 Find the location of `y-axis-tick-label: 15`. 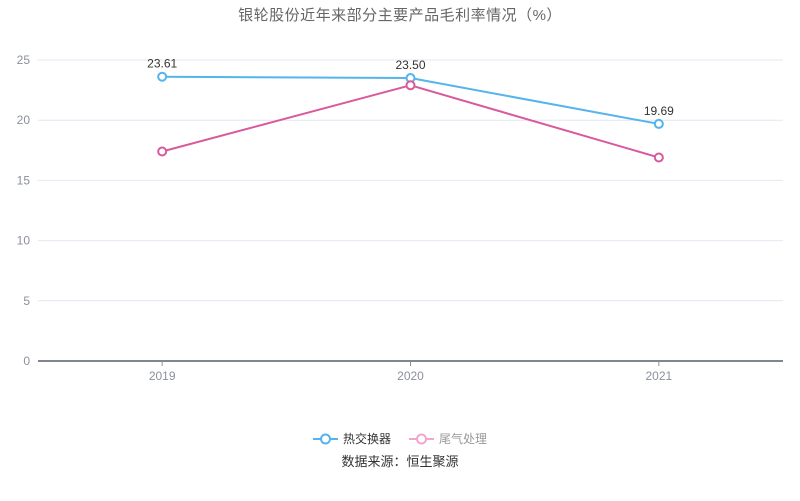

y-axis-tick-label: 15 is located at coordinates (24, 180).